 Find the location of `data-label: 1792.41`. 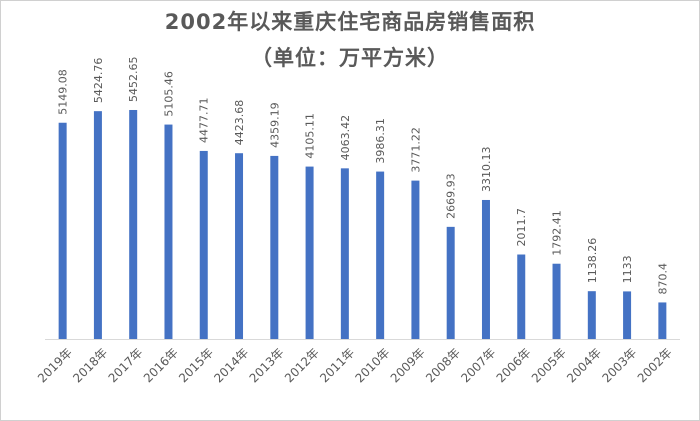

data-label: 1792.41 is located at coordinates (557, 233).